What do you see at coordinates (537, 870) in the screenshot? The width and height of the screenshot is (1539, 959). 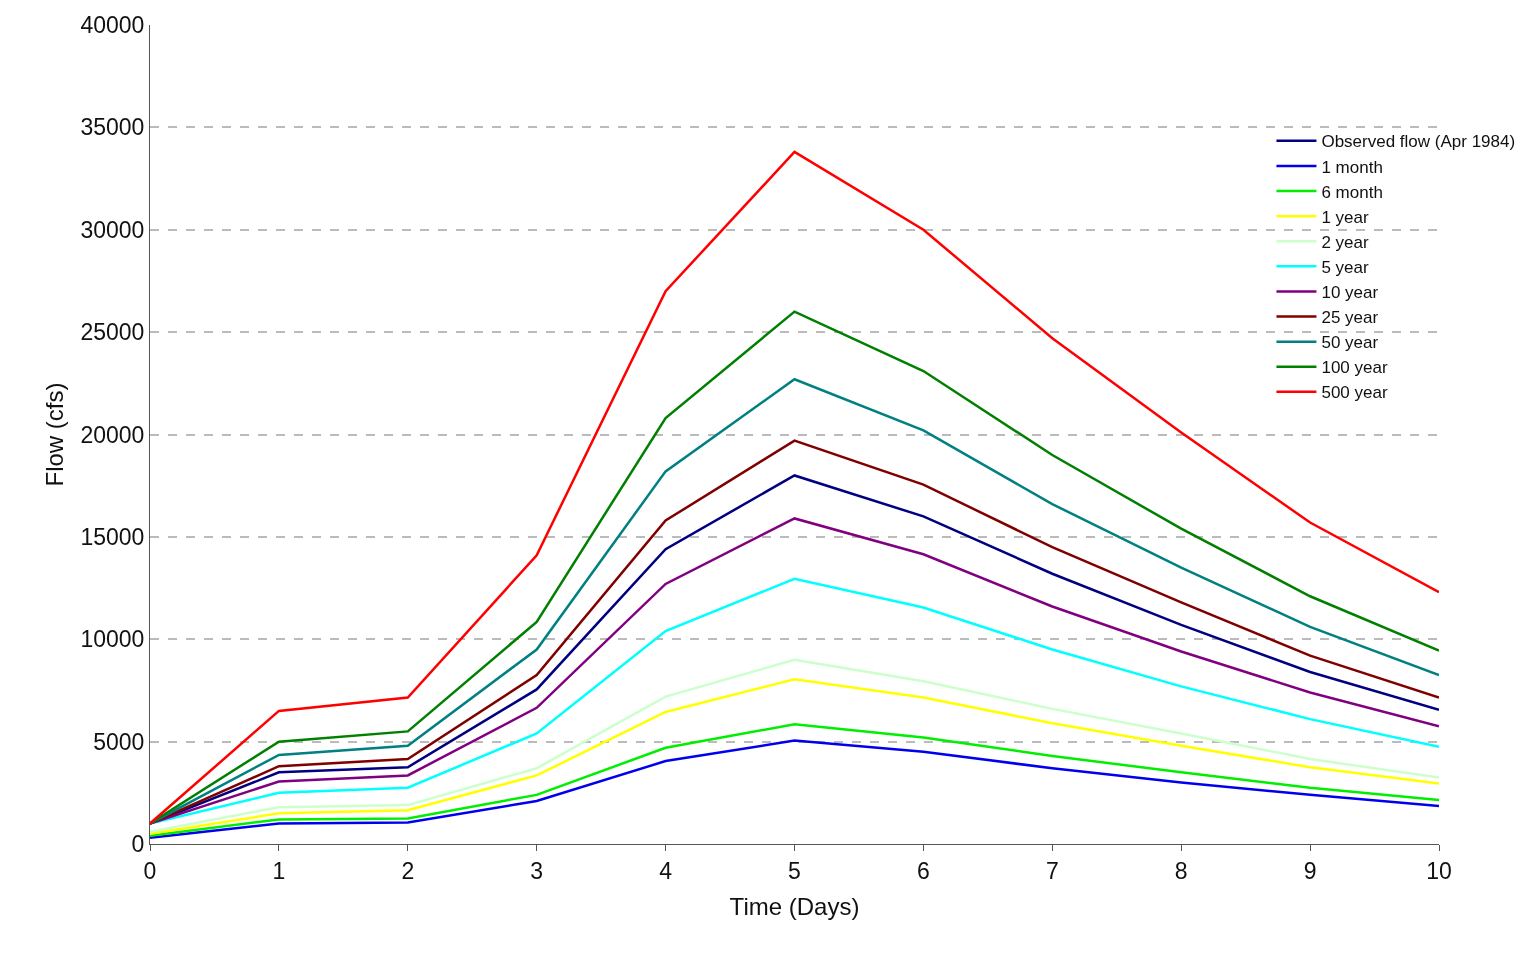 I see `x-tick-label: 3` at bounding box center [537, 870].